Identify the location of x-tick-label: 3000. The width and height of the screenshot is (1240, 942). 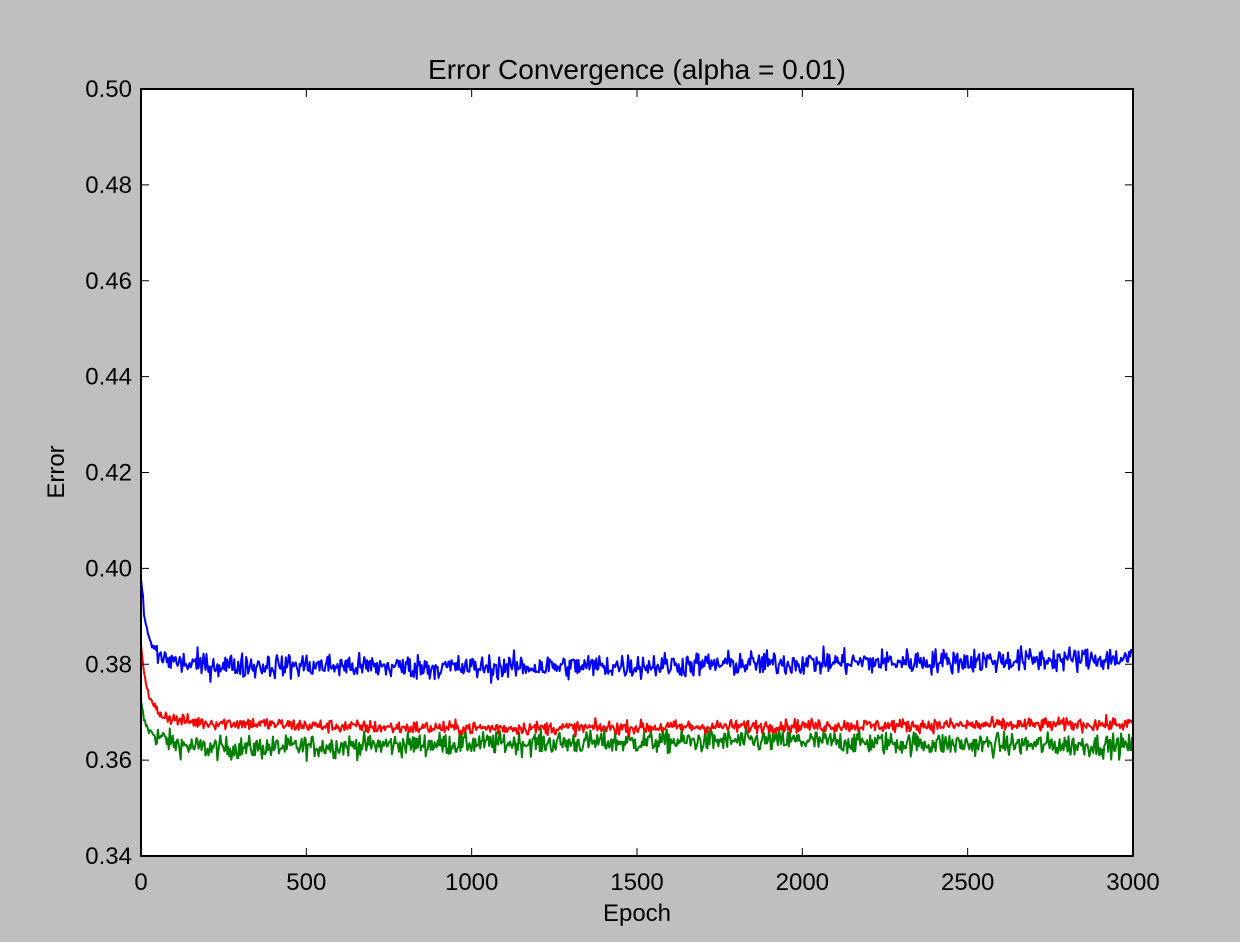
(1132, 882).